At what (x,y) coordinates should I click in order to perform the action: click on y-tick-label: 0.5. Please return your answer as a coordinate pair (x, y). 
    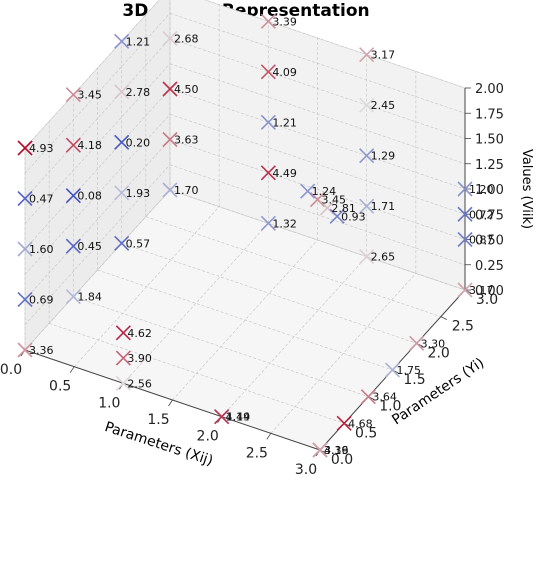
    Looking at the image, I should click on (366, 433).